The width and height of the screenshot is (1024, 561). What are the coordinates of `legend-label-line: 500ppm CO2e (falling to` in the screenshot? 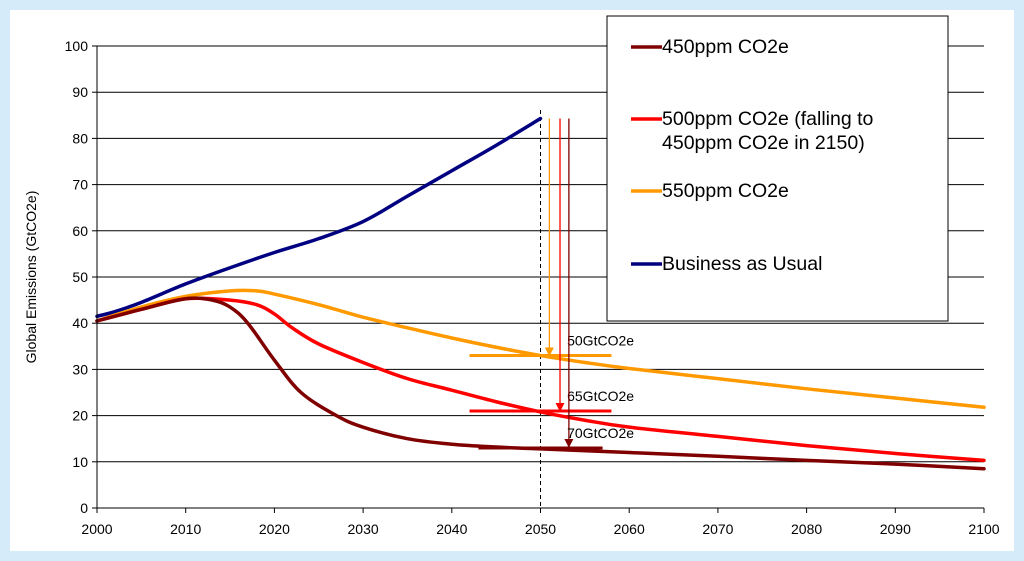 It's located at (768, 119).